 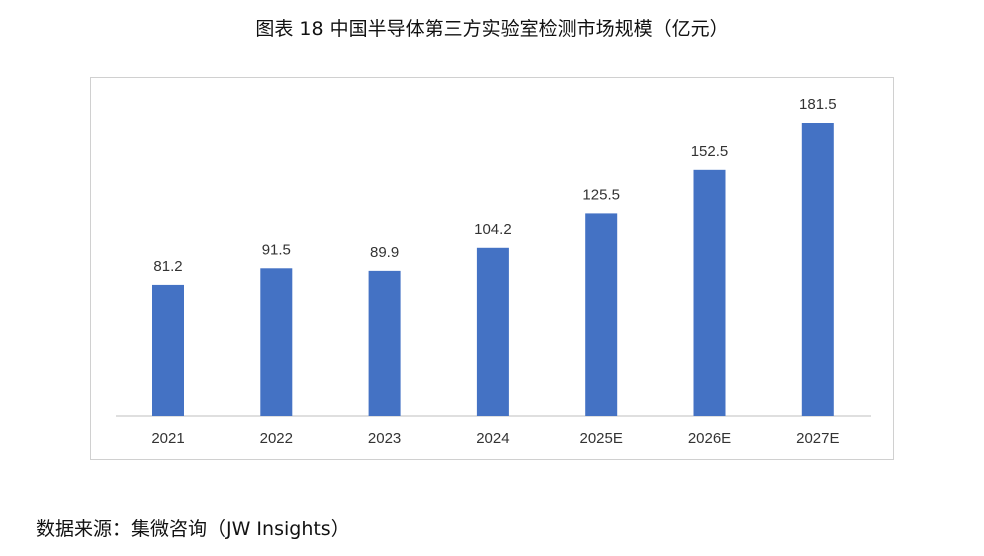 What do you see at coordinates (492, 29) in the screenshot?
I see `chart-title: 图表 18 中国半导体第三方实验室检测市场规模（亿元）` at bounding box center [492, 29].